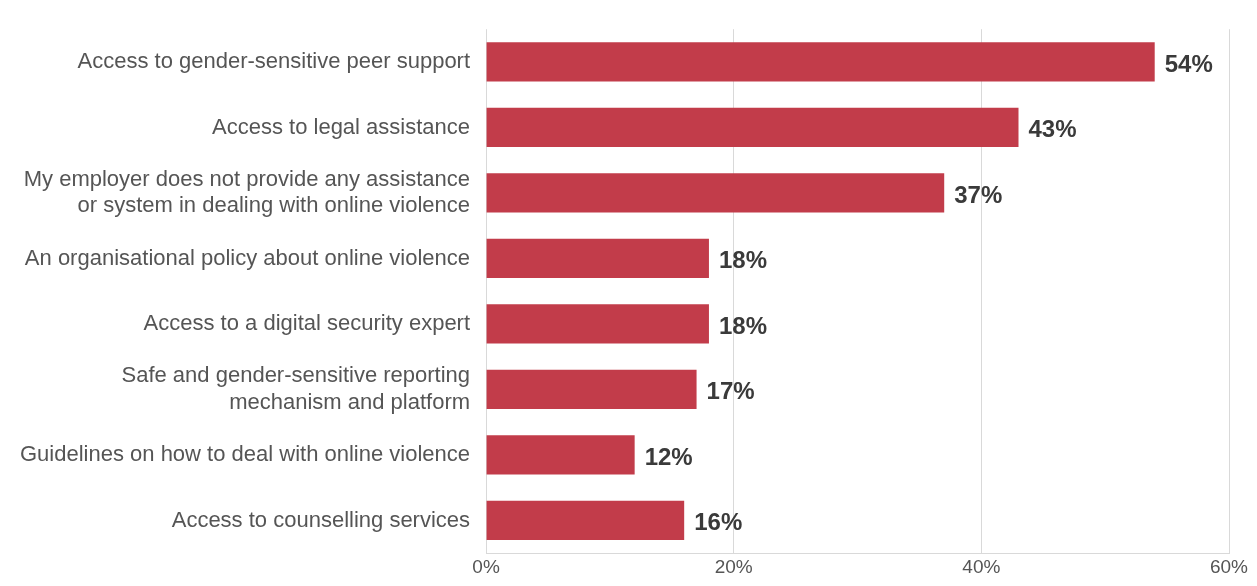 This screenshot has width=1257, height=586. Describe the element at coordinates (1052, 129) in the screenshot. I see `data-label: 43%` at that location.